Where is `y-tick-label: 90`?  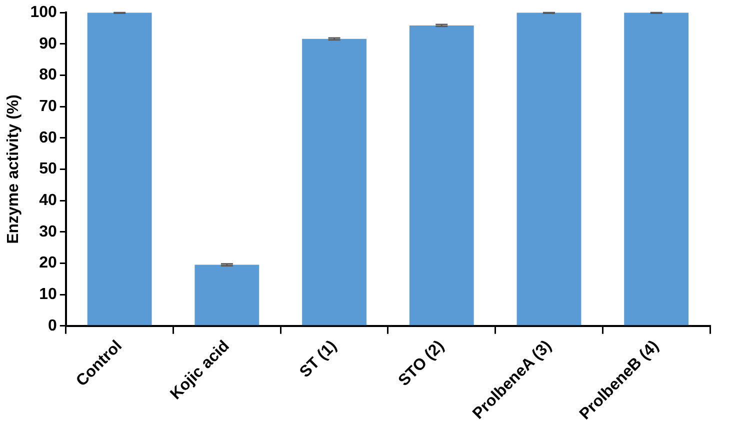
y-tick-label: 90 is located at coordinates (48, 43).